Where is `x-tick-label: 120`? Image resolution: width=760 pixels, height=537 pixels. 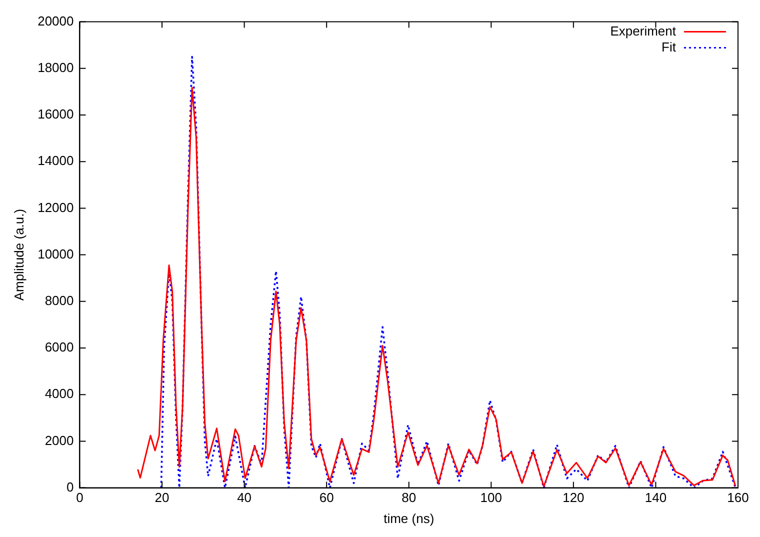
x-tick-label: 120 is located at coordinates (573, 498).